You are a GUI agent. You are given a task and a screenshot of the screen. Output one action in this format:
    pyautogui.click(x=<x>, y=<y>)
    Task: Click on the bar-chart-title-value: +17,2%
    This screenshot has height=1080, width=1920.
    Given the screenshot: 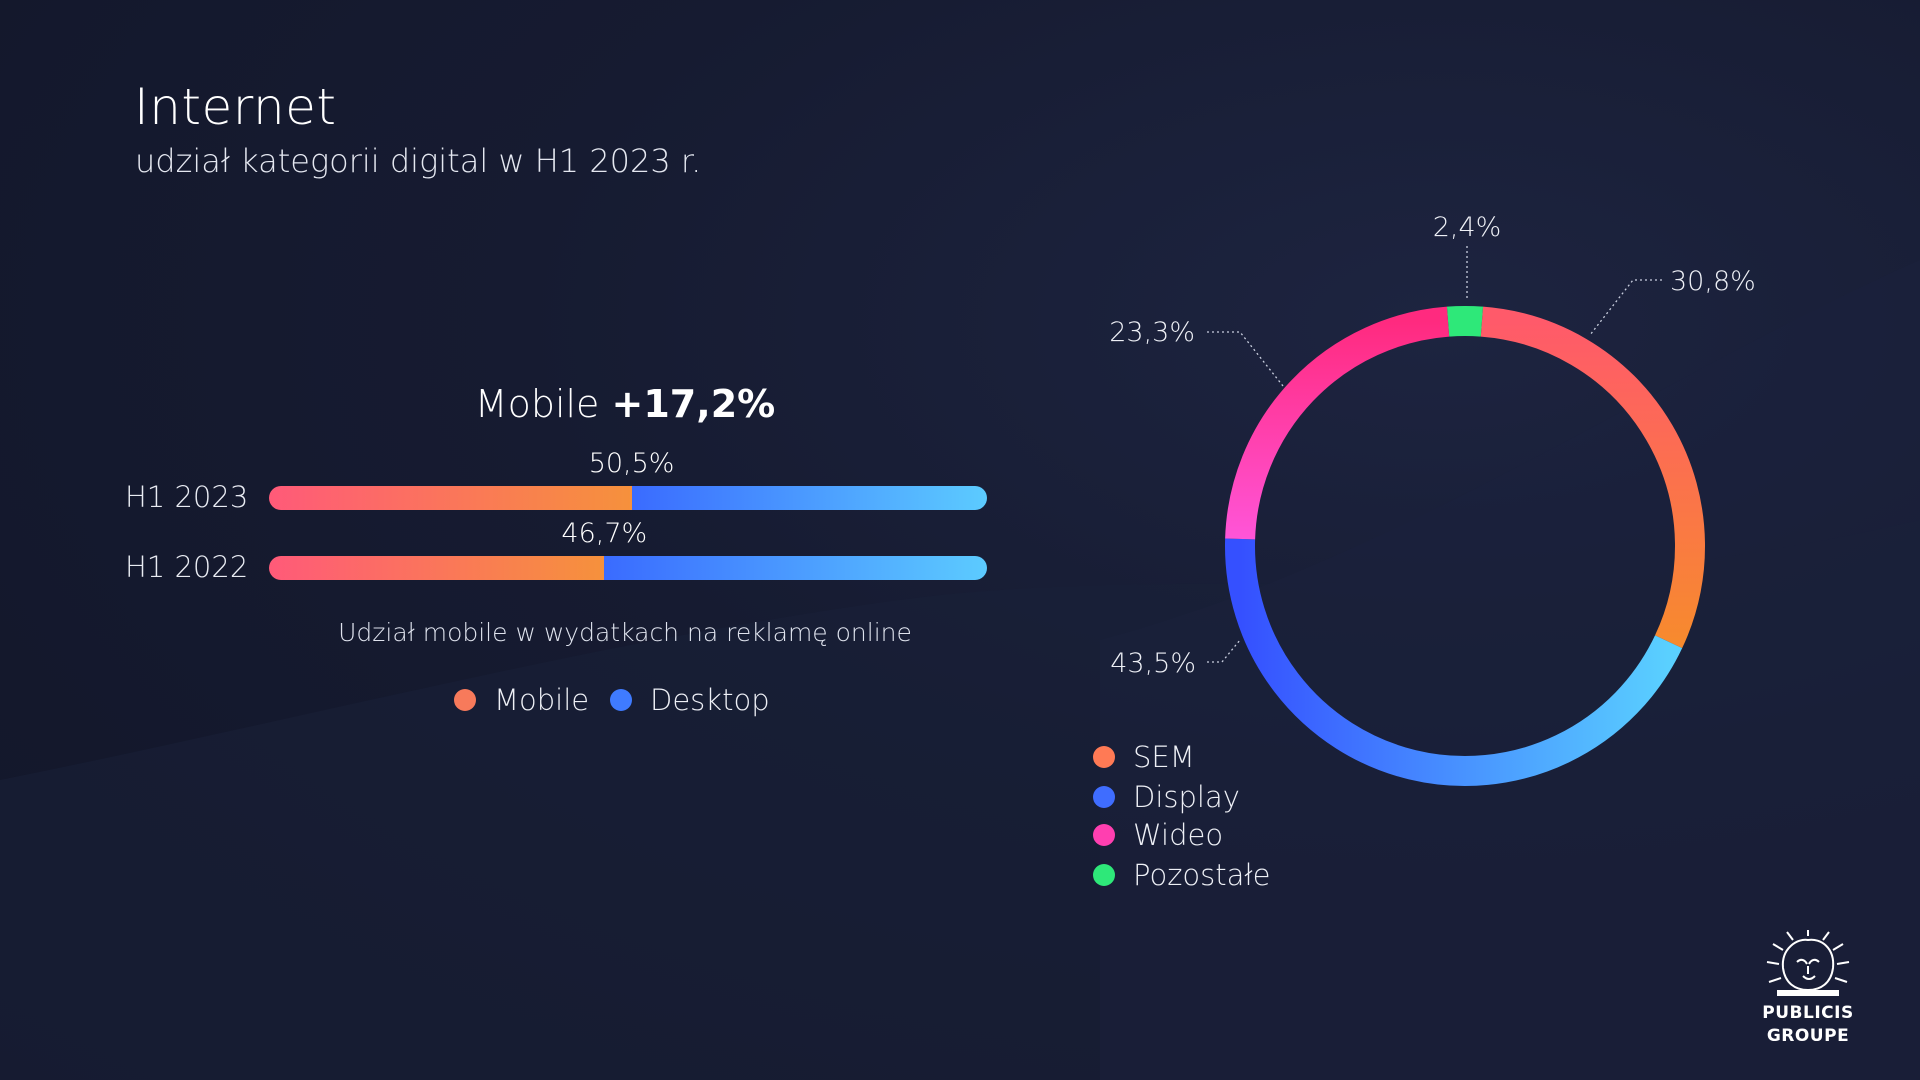 What is the action you would take?
    pyautogui.click(x=693, y=404)
    